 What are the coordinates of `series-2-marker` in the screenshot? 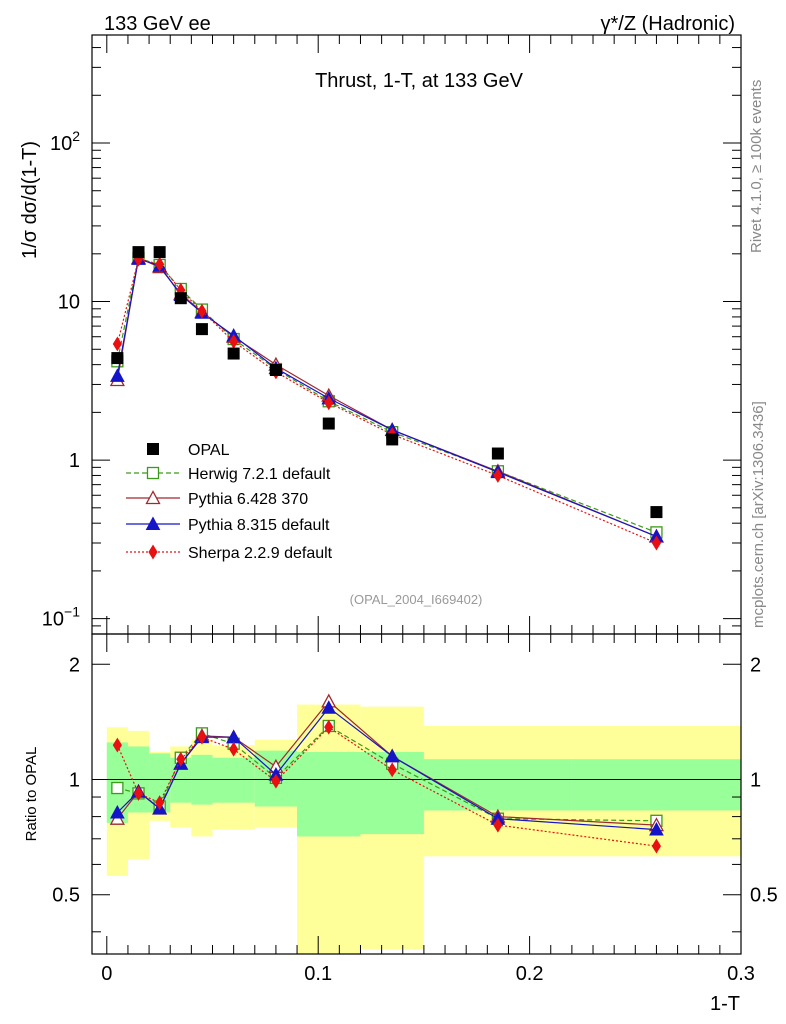 It's located at (117, 375).